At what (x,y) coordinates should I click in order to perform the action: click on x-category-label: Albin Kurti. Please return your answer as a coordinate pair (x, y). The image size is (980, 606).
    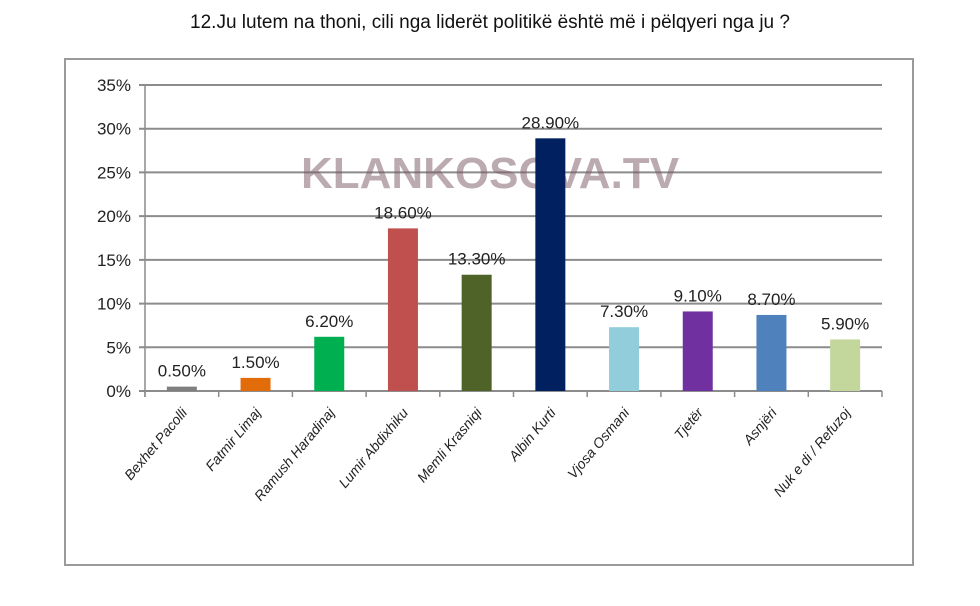
    Looking at the image, I should click on (532, 434).